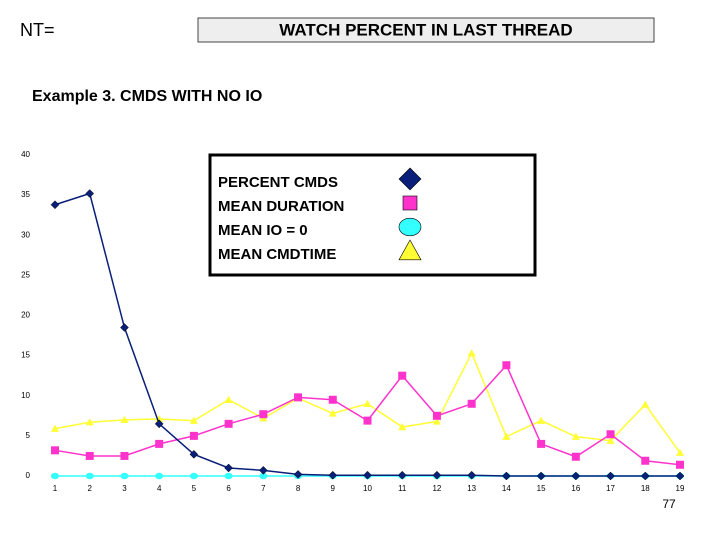 This screenshot has height=545, width=720. I want to click on y-tick-label: 20, so click(25, 315).